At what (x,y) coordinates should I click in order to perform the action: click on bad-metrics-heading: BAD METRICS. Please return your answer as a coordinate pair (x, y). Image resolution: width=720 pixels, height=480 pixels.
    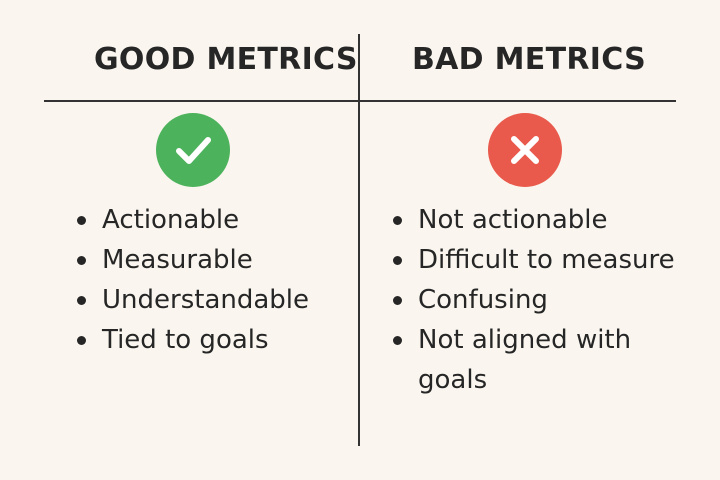
    Looking at the image, I should click on (529, 59).